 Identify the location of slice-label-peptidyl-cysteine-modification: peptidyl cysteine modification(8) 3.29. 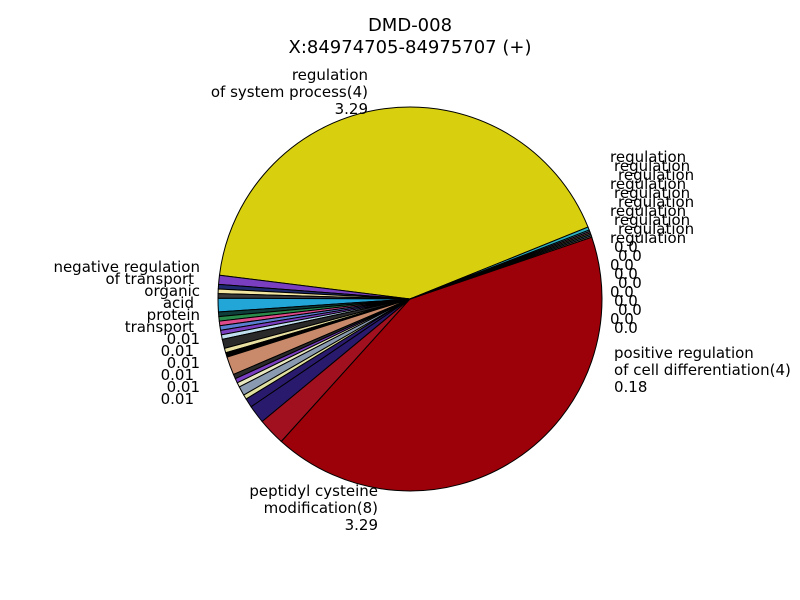
(313, 508).